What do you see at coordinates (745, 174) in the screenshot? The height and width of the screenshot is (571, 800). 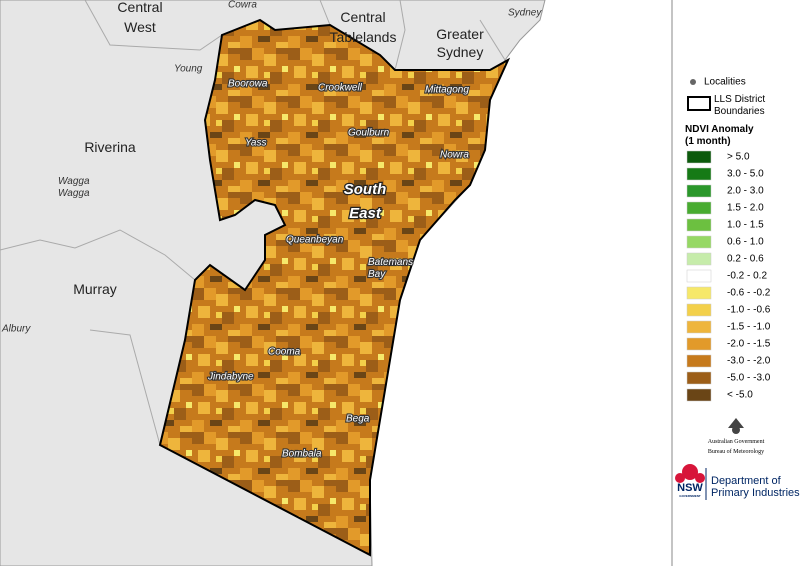 I see `legend-class-label: 3.0 - 5.0` at bounding box center [745, 174].